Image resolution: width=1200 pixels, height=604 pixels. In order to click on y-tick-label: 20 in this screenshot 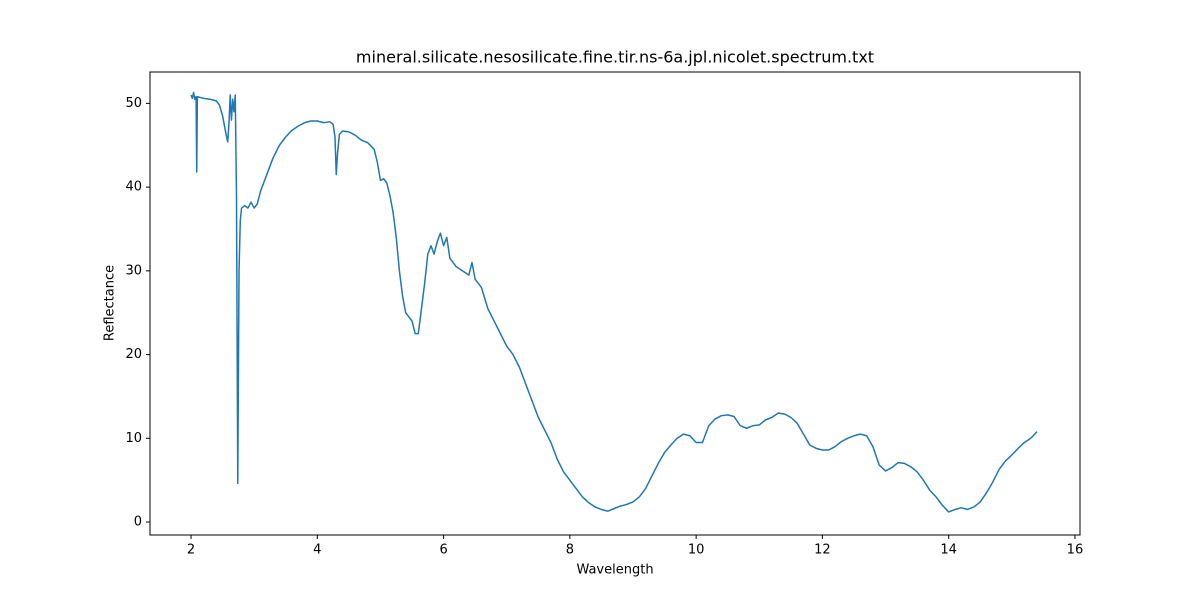, I will do `click(133, 354)`.